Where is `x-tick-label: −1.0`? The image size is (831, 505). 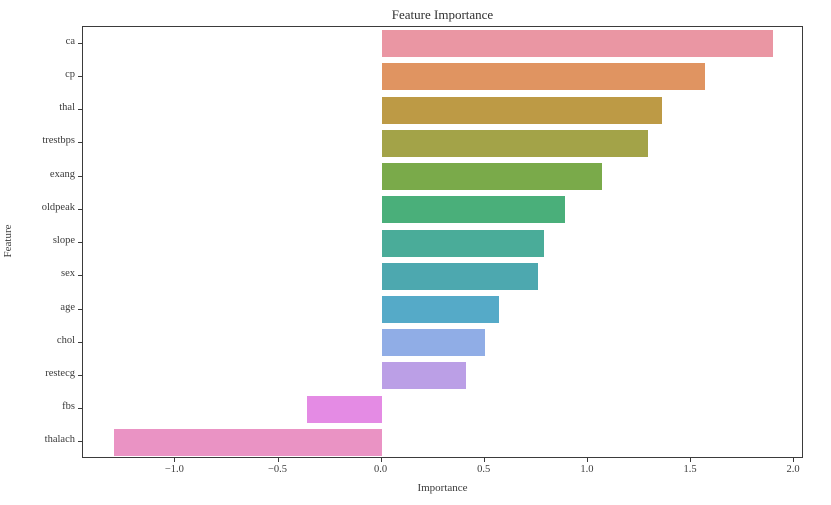 x-tick-label: −1.0 is located at coordinates (174, 469).